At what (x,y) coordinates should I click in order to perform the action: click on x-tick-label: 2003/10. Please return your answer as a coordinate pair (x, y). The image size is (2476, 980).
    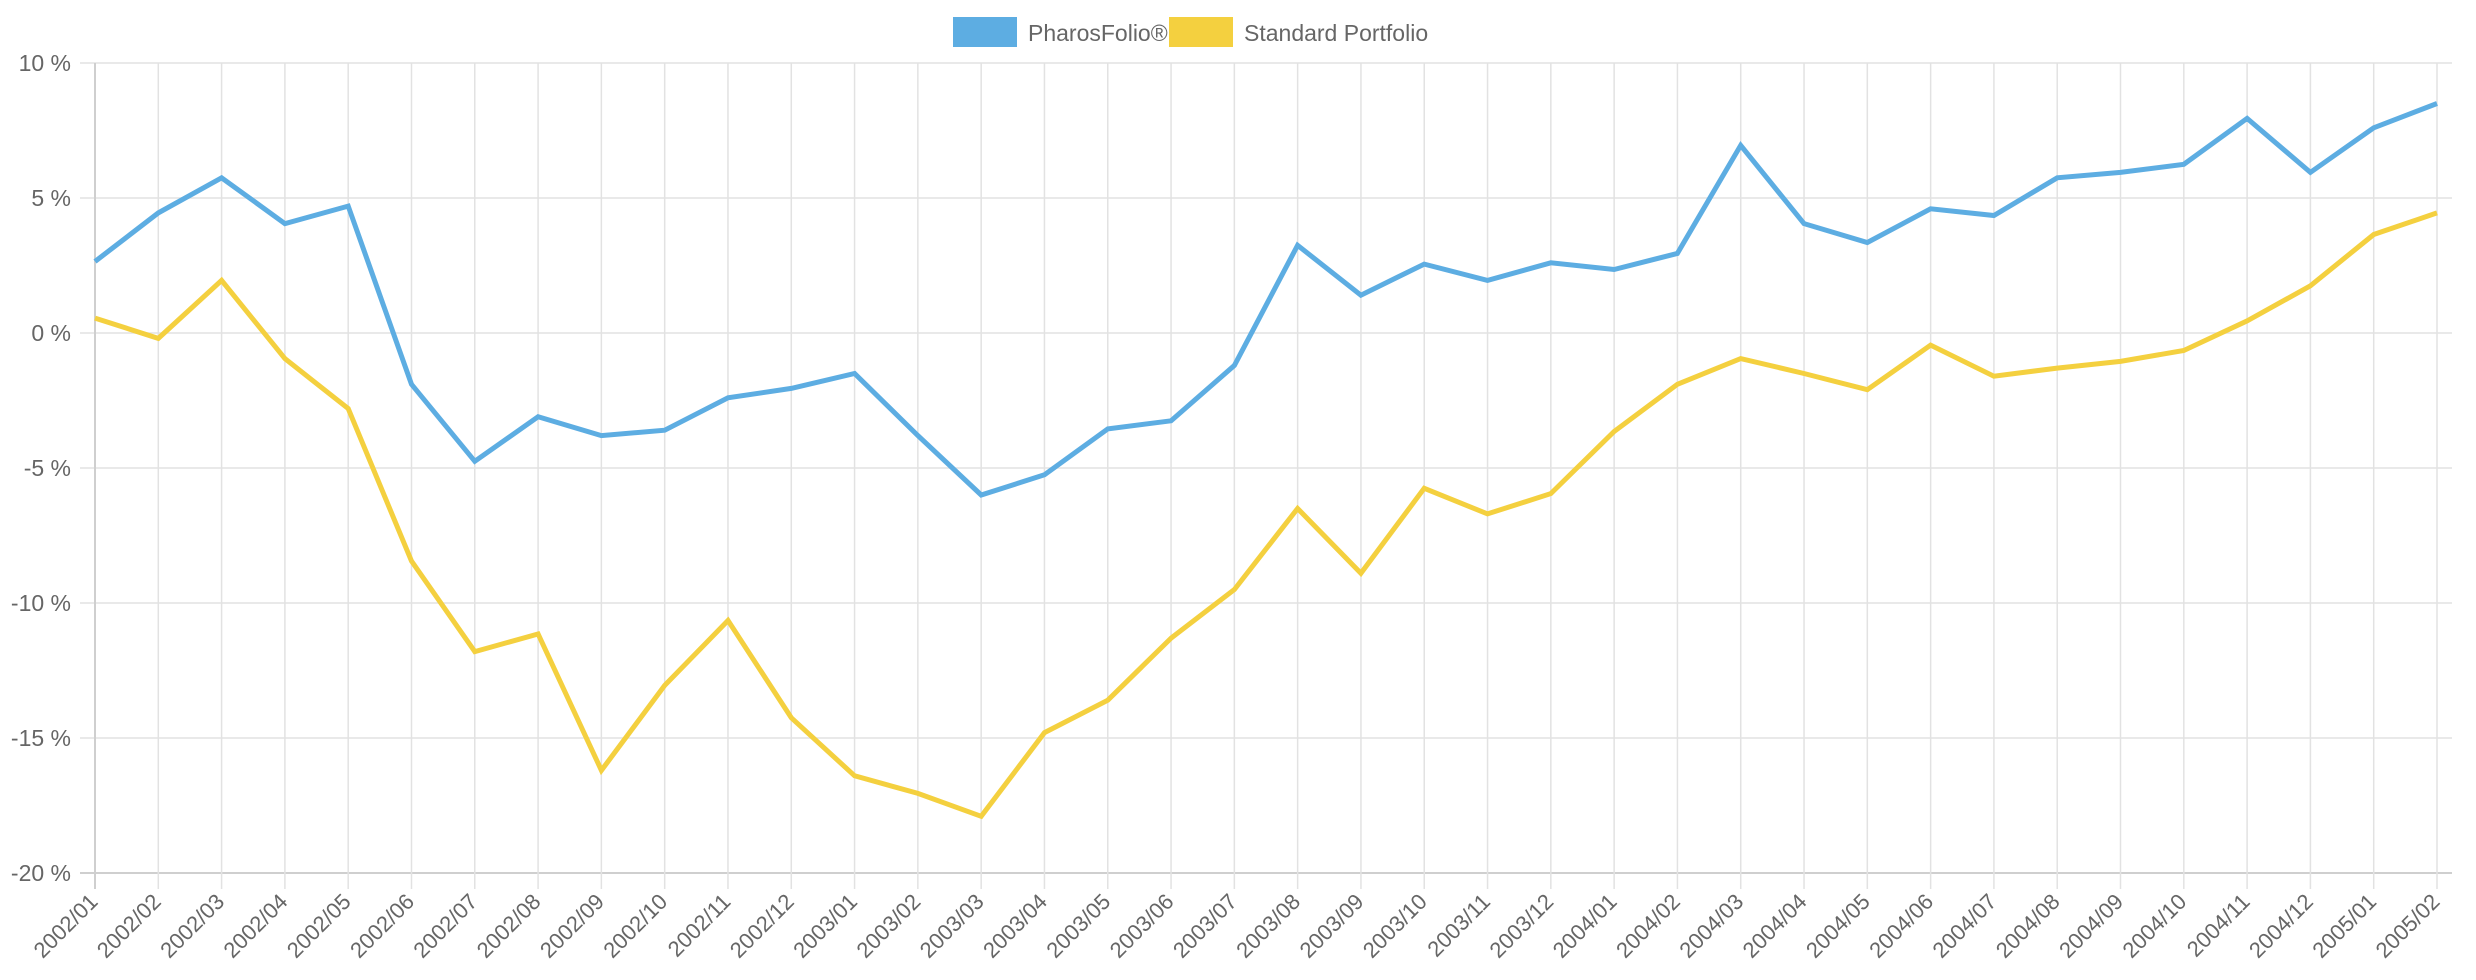
    Looking at the image, I should click on (1395, 926).